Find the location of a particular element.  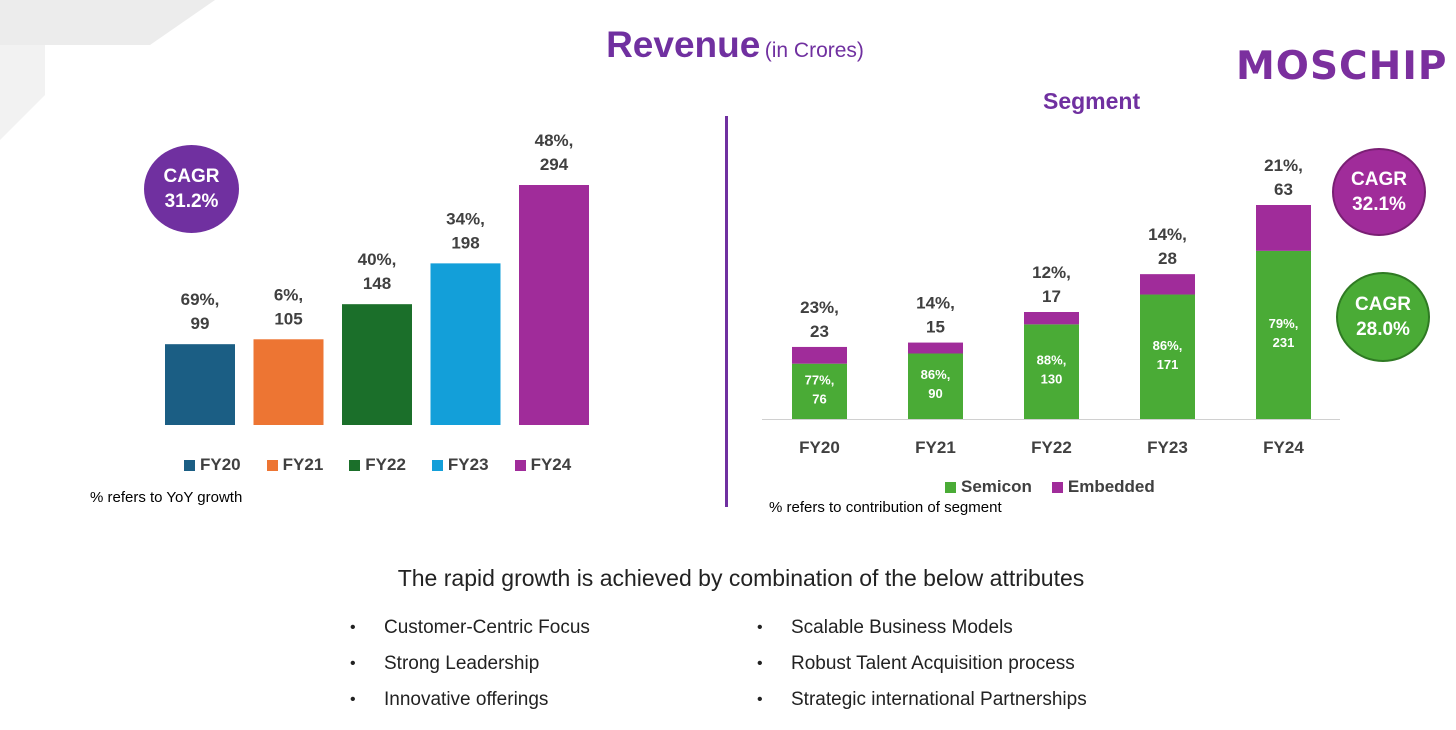

embedded-bar-fy23 is located at coordinates (1167, 284).